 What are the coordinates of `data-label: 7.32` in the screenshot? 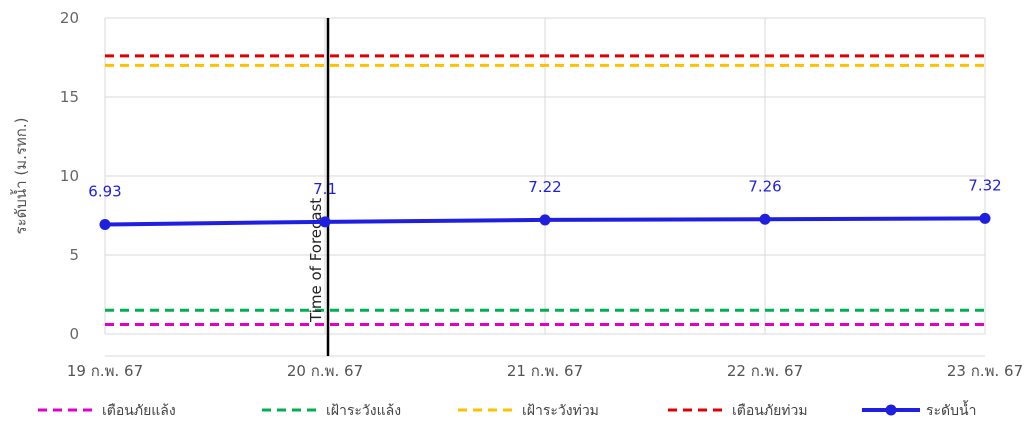 It's located at (984, 185).